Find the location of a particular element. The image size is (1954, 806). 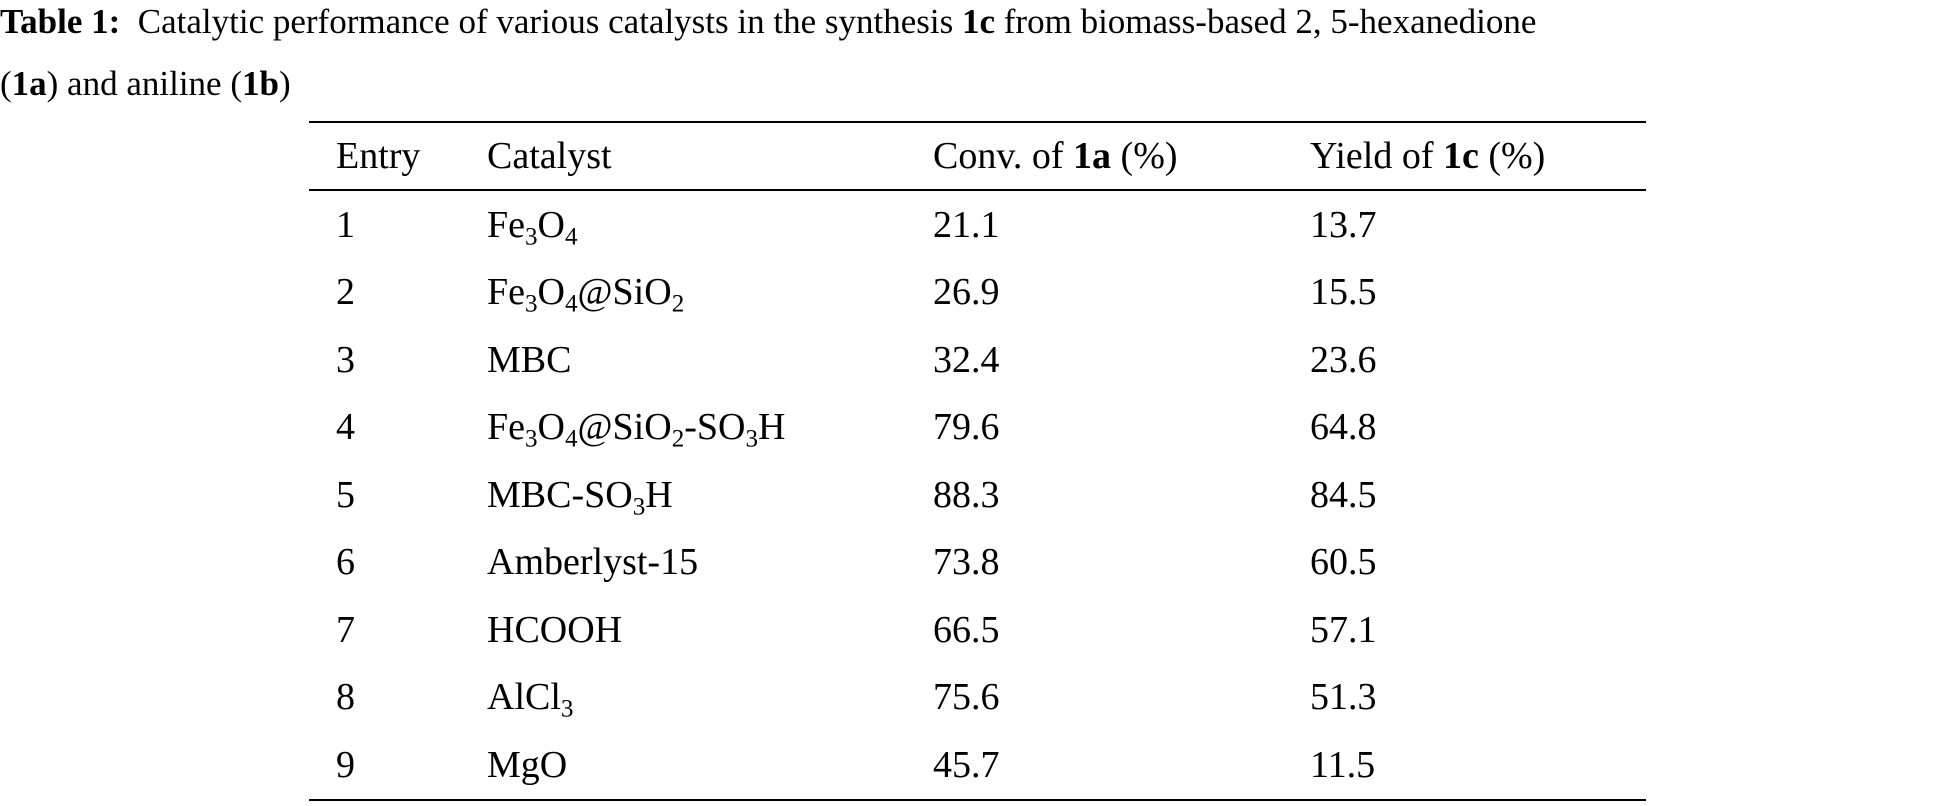

caption-label: Table 1: is located at coordinates (60, 21).